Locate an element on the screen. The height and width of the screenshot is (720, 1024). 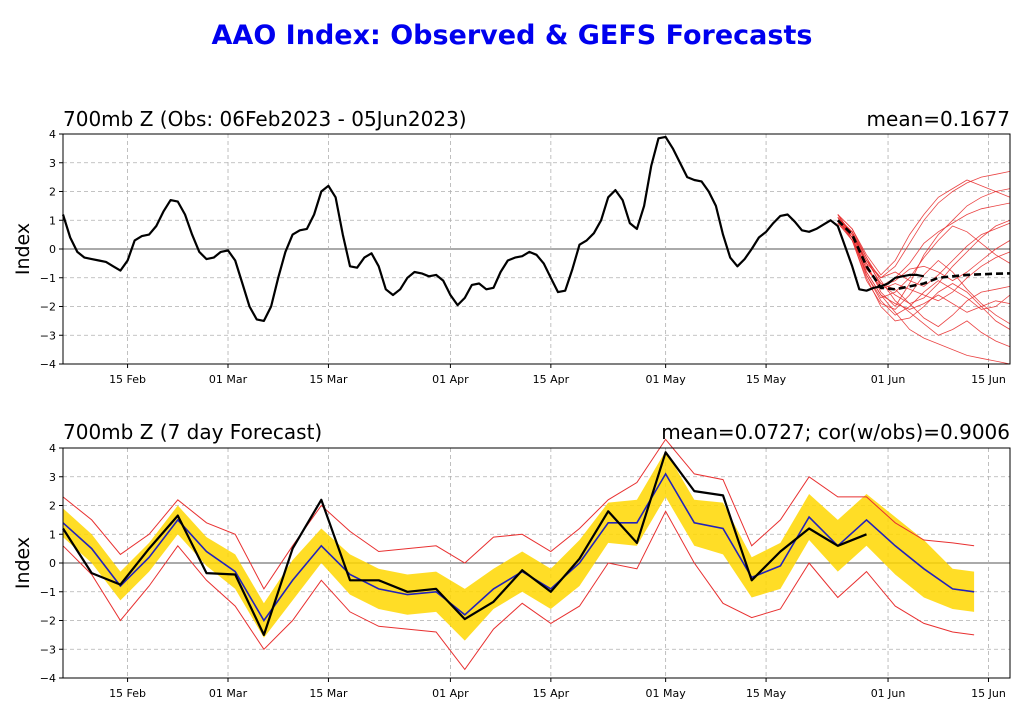
panel-forecast-yticks: 4 3 2 1 0 −1 −2 −3 −4 is located at coordinates (51, 563).